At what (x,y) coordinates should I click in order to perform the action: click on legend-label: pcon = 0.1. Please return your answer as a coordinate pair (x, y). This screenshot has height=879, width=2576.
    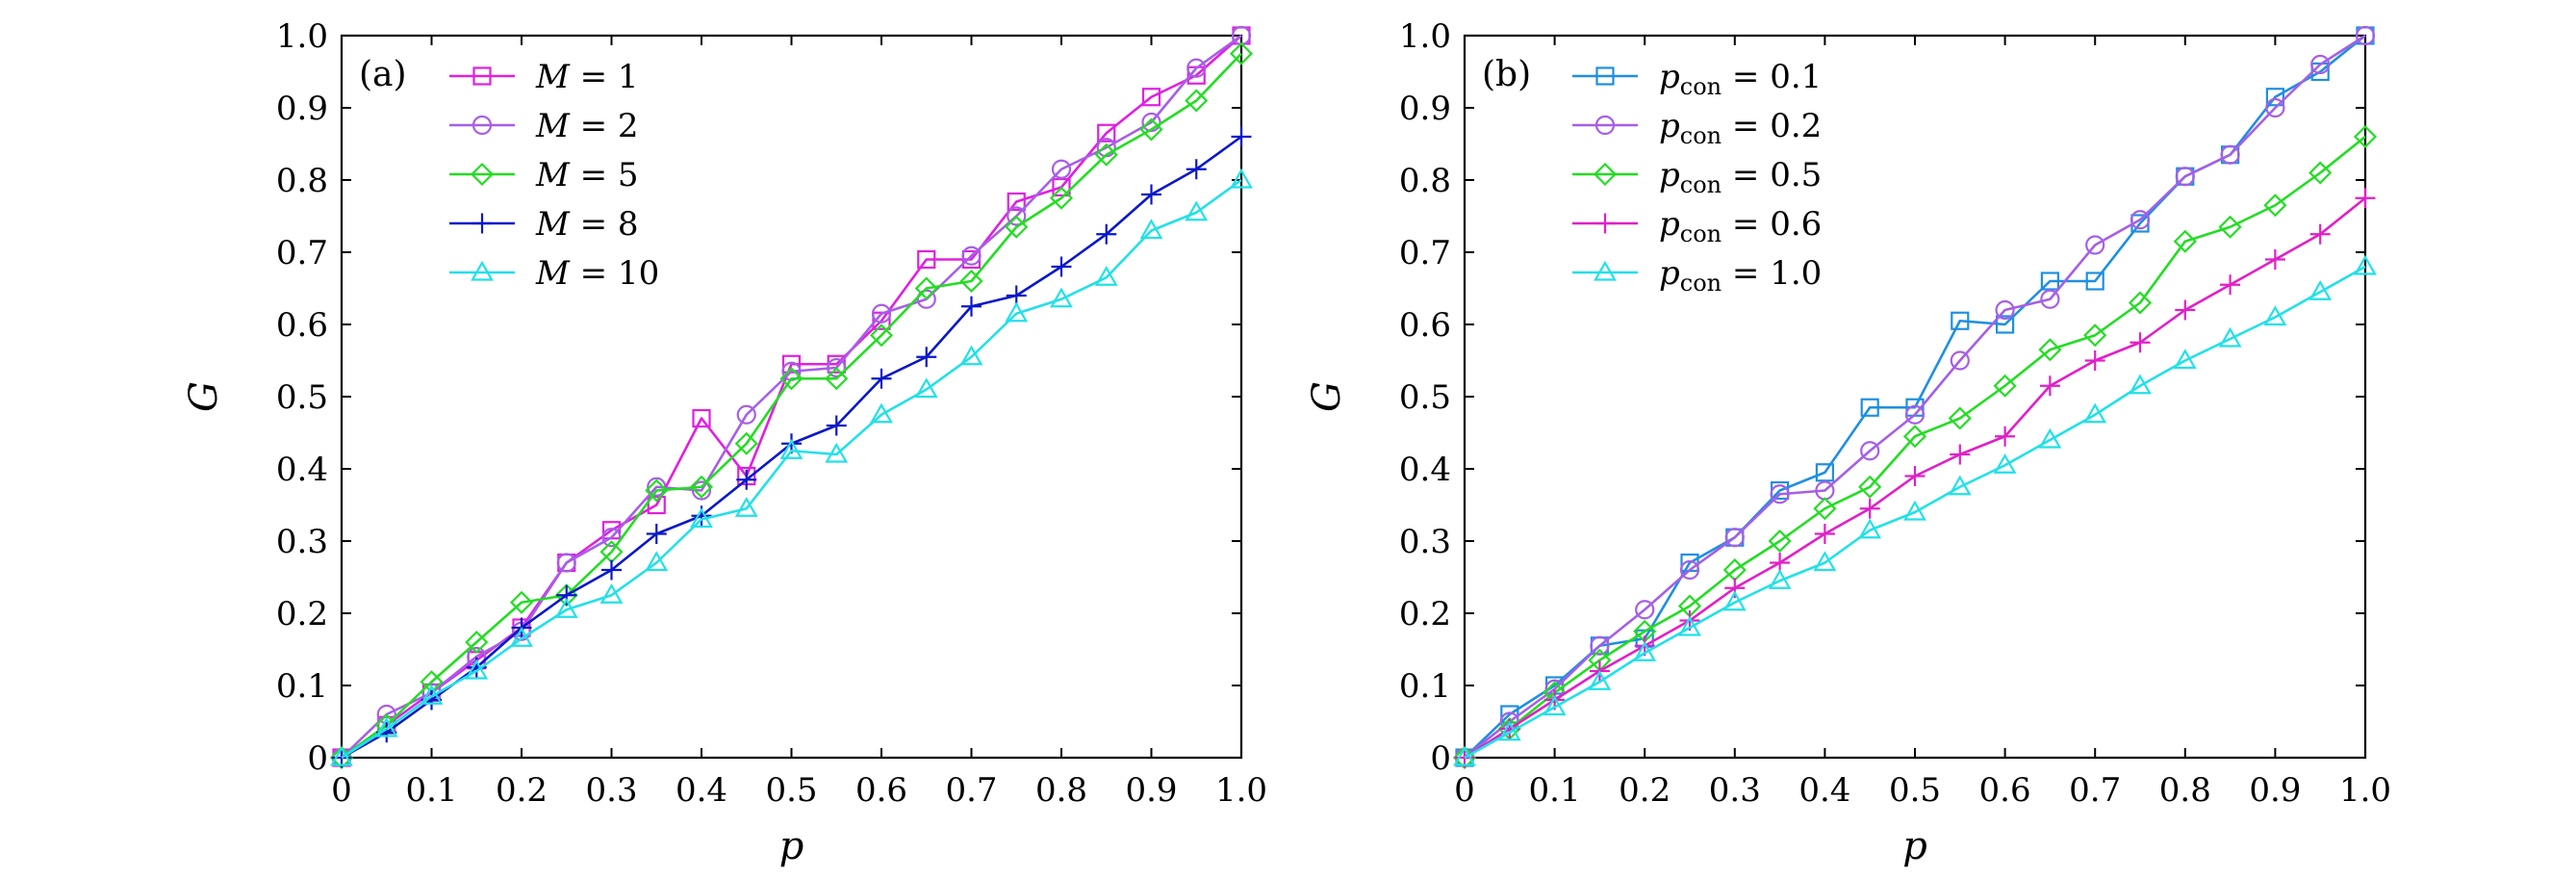
    Looking at the image, I should click on (1740, 79).